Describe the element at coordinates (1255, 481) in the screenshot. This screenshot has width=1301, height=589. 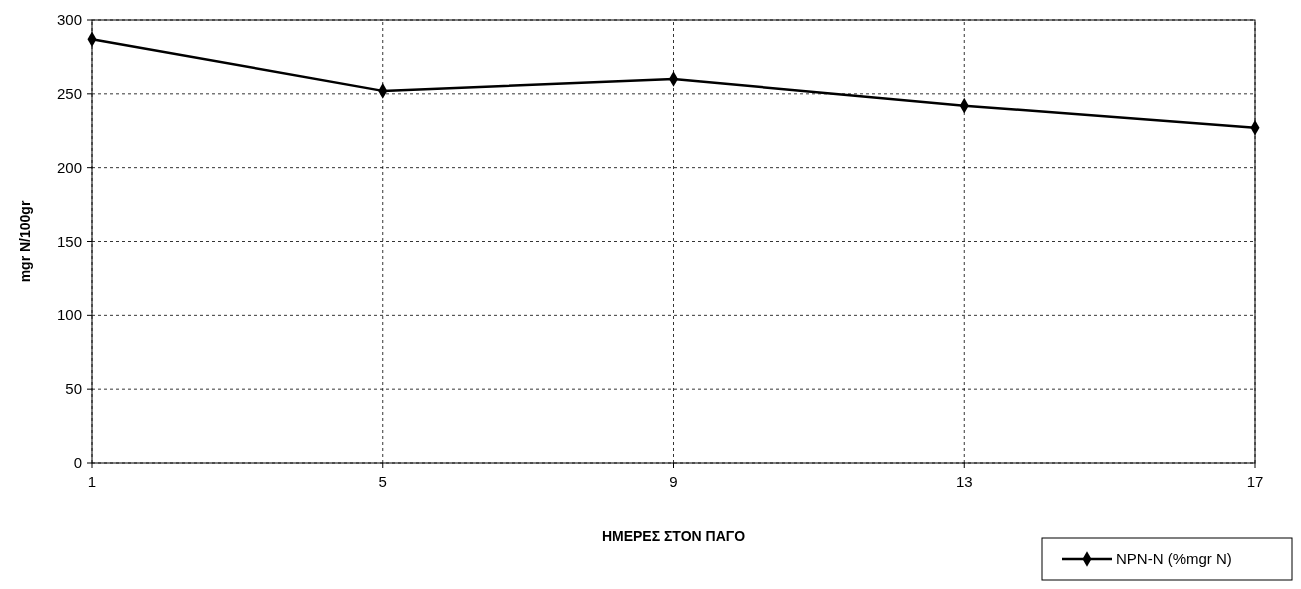
I see `x-tick-label: 17` at that location.